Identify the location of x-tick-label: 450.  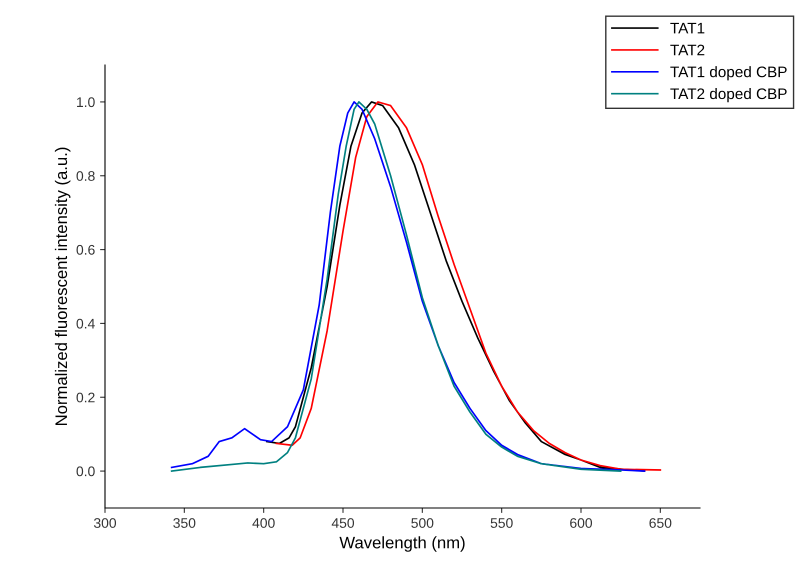
(343, 523).